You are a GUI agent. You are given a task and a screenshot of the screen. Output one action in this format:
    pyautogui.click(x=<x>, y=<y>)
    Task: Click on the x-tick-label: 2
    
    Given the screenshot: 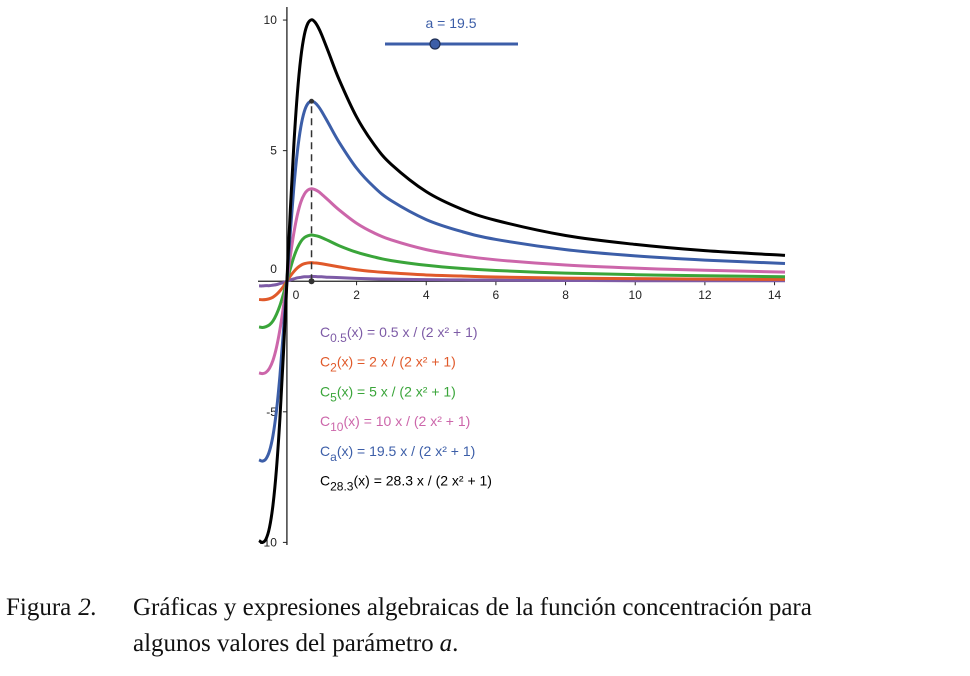 What is the action you would take?
    pyautogui.click(x=356, y=295)
    